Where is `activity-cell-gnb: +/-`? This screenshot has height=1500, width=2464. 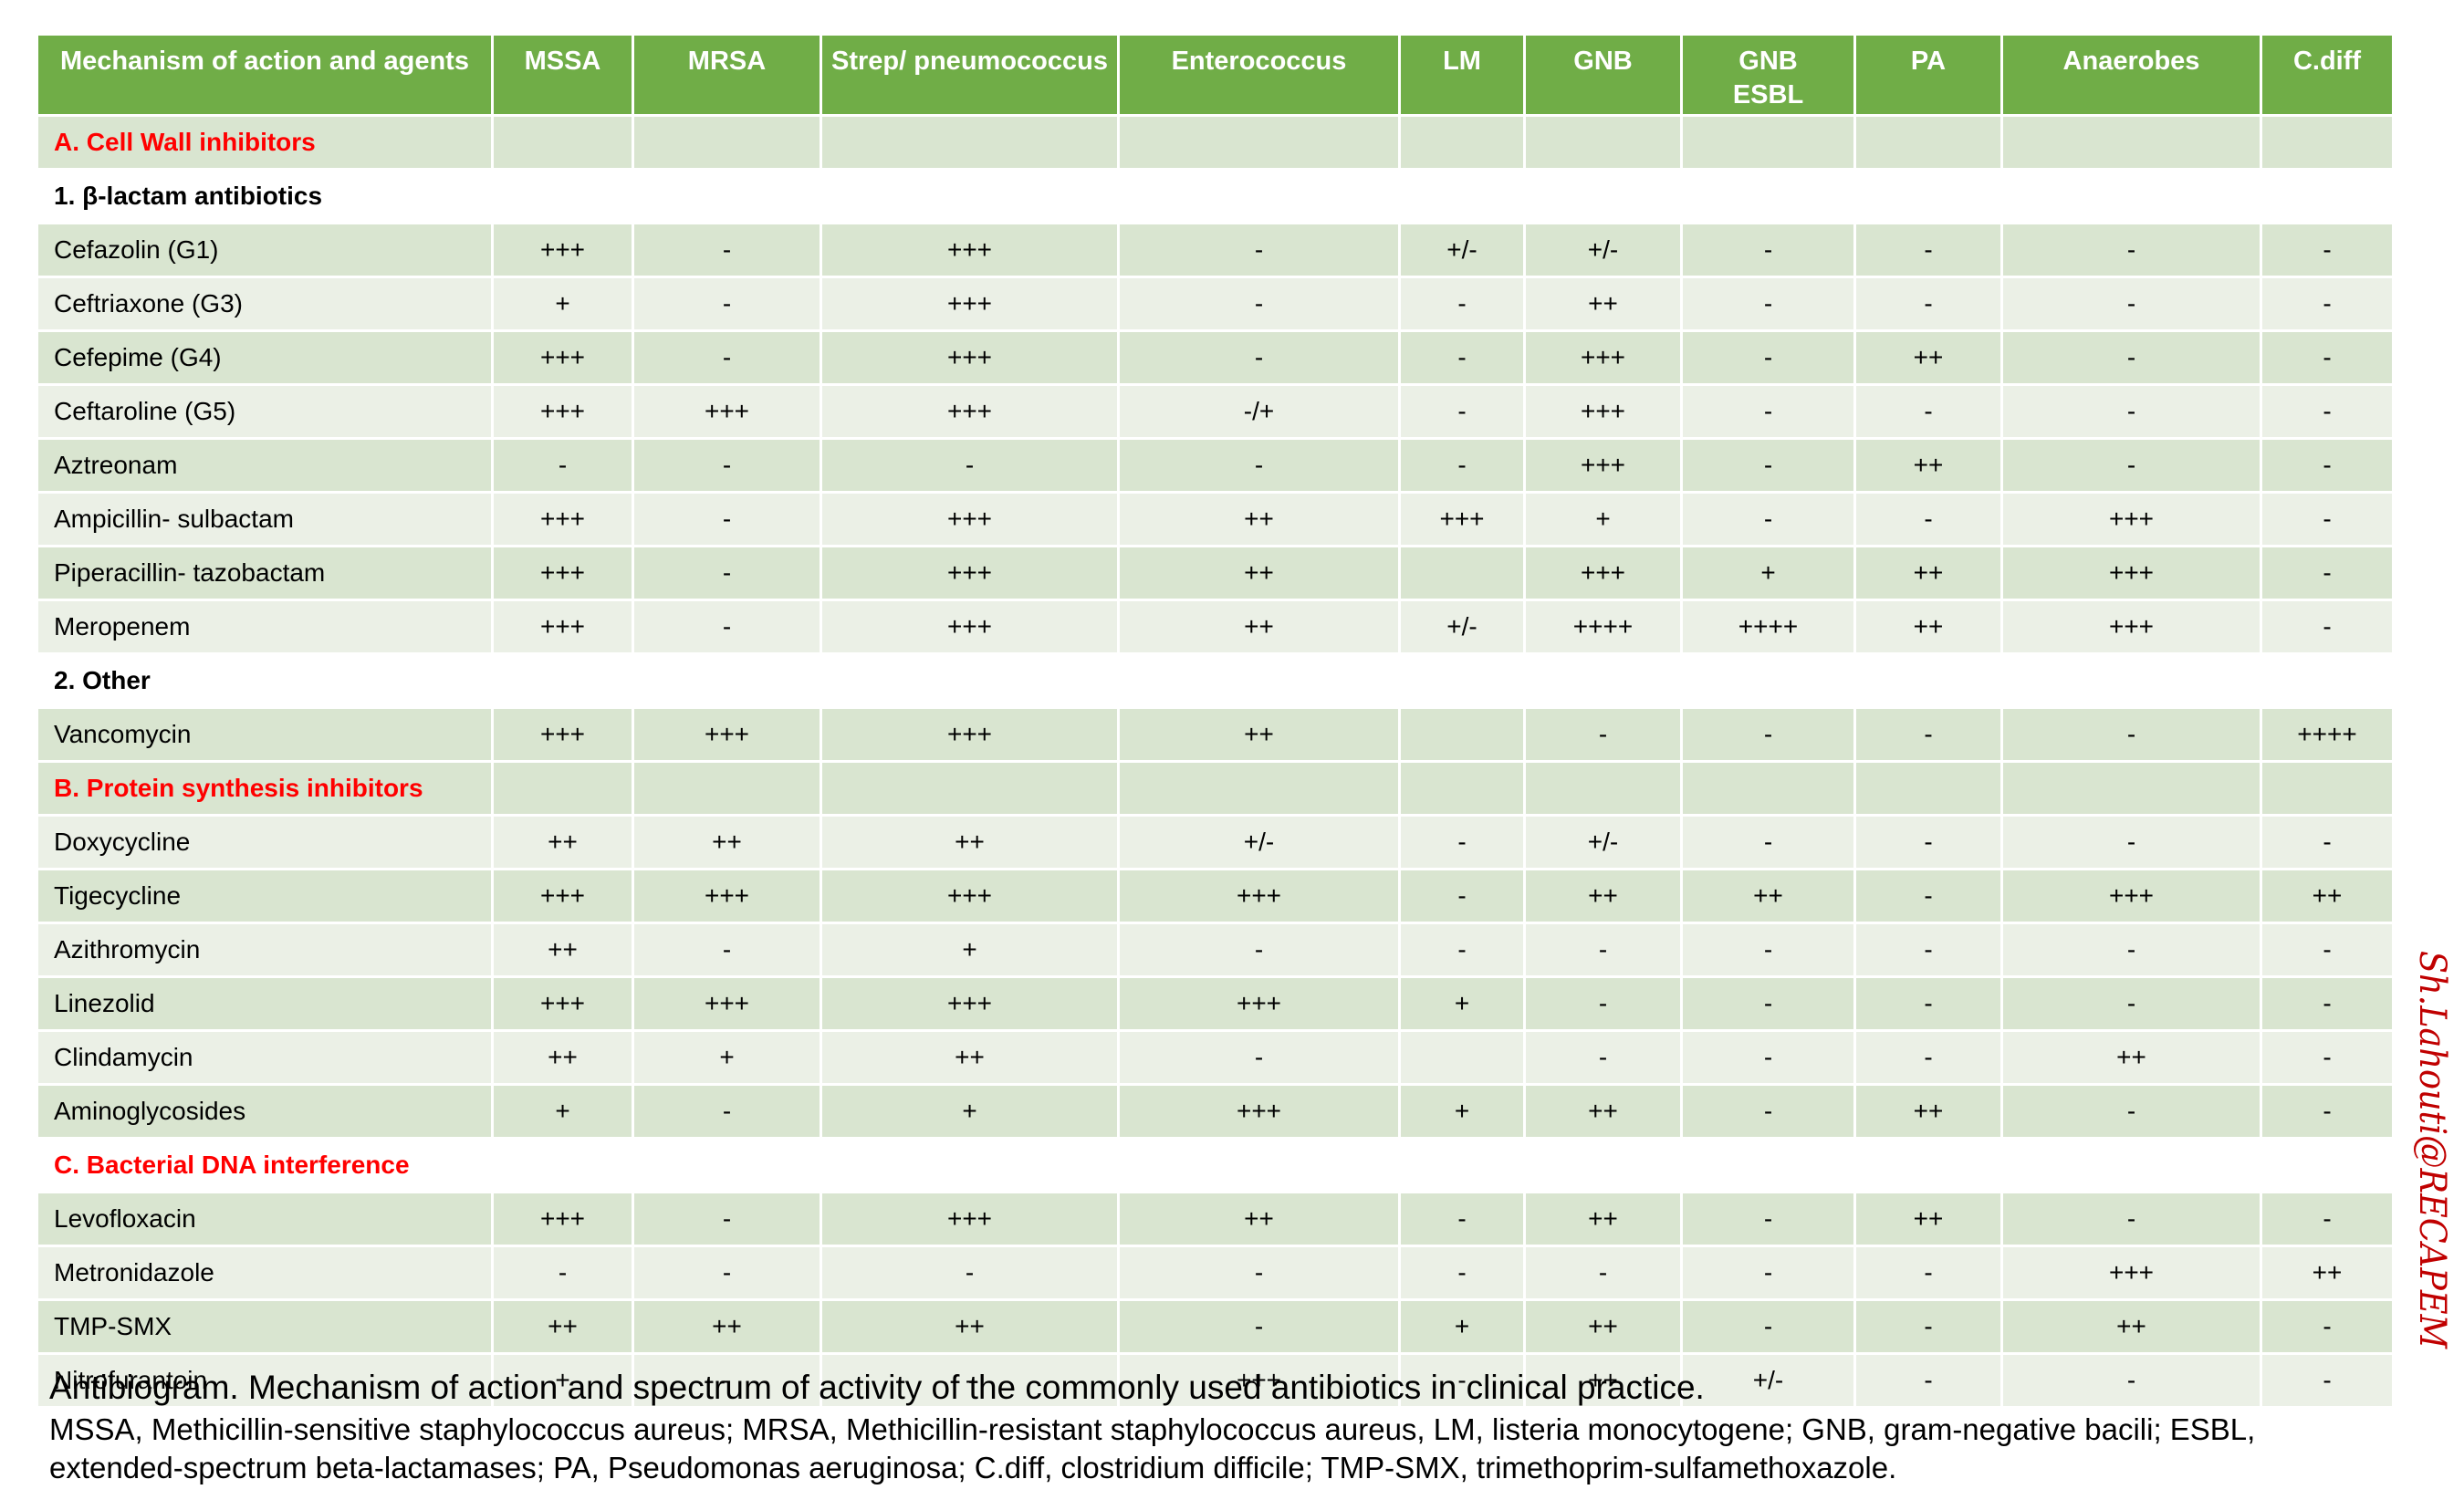 activity-cell-gnb: +/- is located at coordinates (1603, 250).